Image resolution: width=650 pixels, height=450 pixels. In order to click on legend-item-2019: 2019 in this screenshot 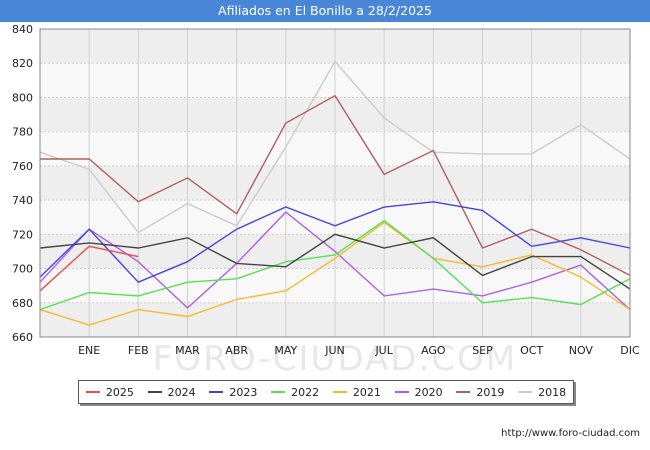, I will do `click(480, 392)`.